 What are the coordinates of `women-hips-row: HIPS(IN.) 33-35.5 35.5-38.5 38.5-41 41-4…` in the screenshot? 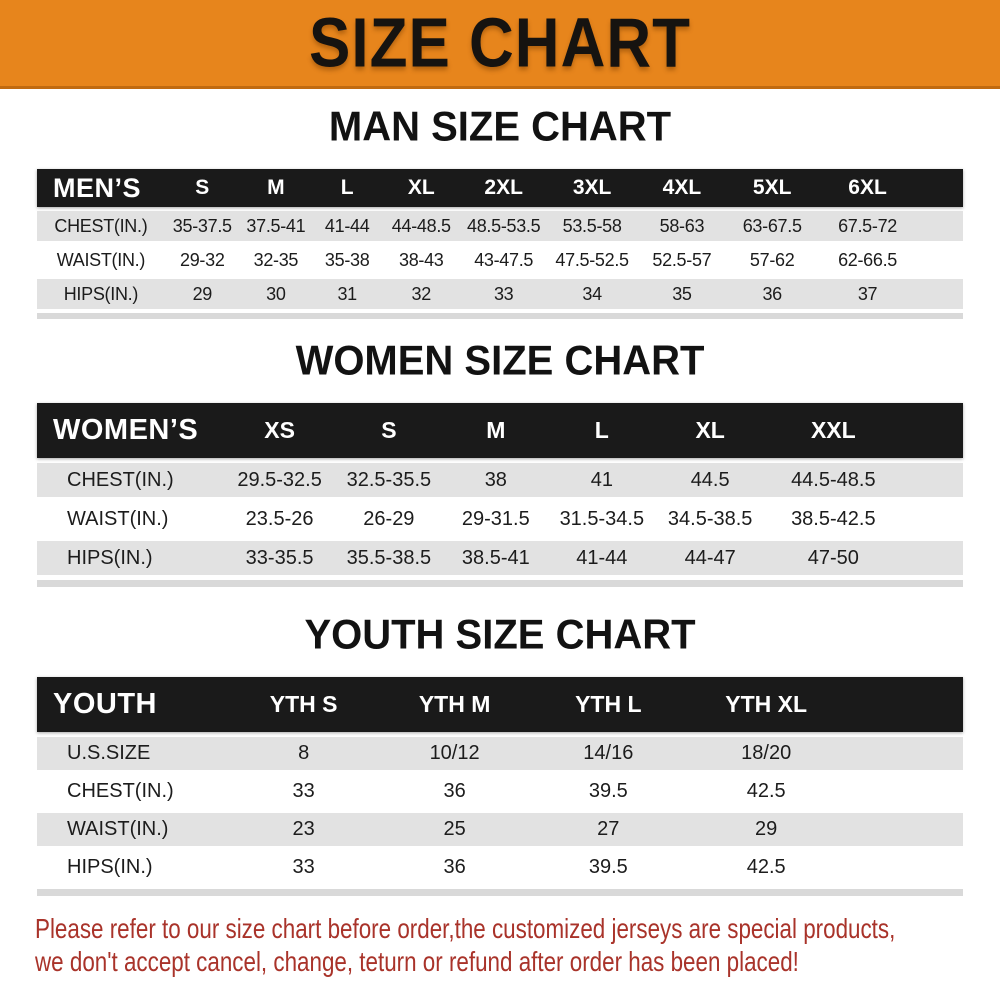 It's located at (500, 558).